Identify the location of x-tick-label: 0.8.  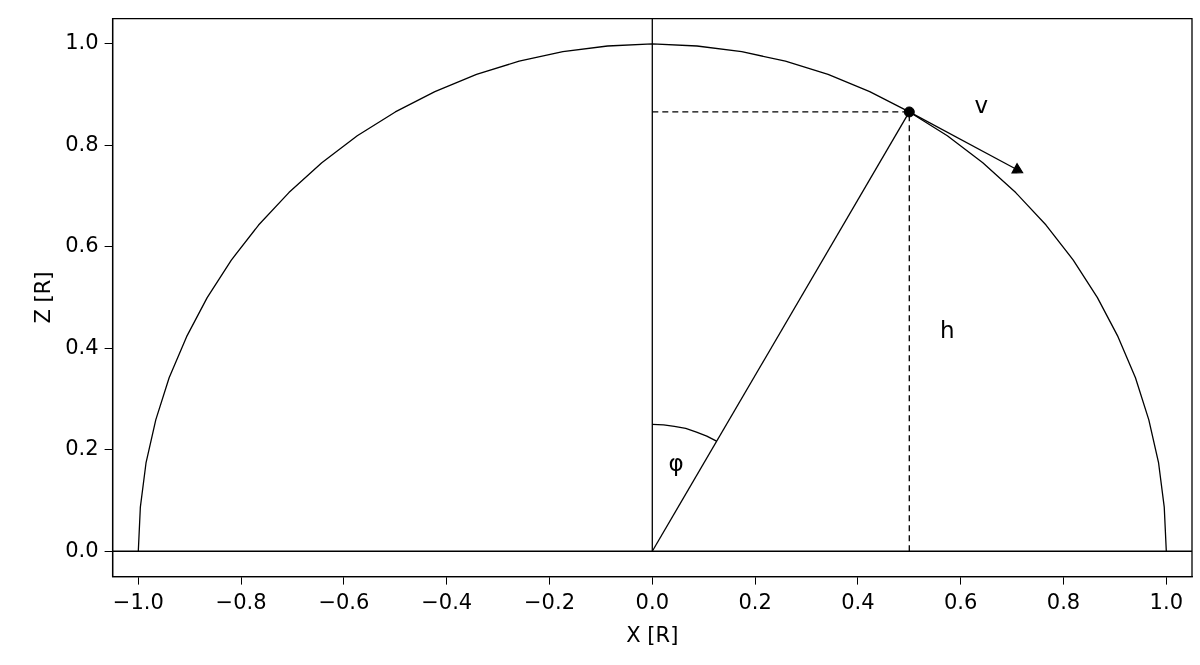
(1063, 601).